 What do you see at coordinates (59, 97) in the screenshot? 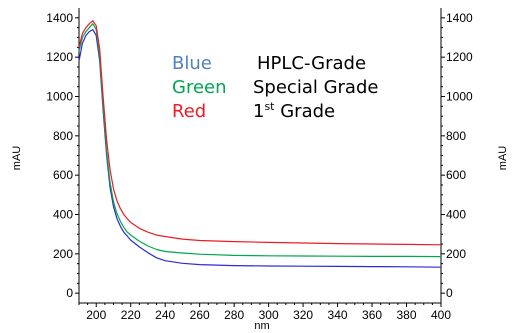
I see `y-left-tick-label: 1000` at bounding box center [59, 97].